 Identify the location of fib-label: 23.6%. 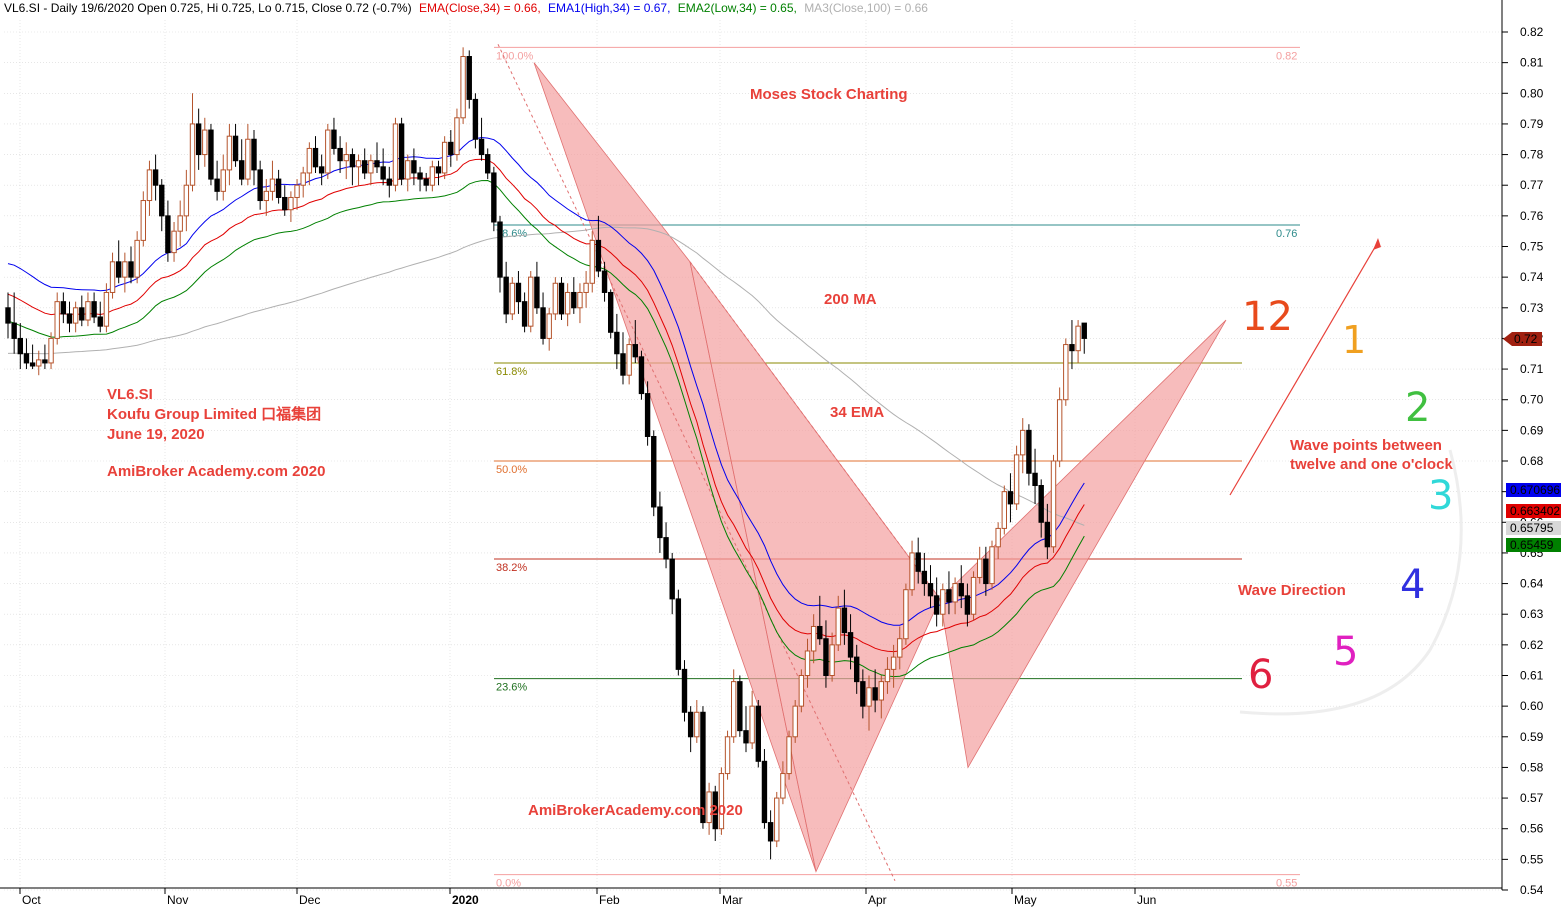
(511, 688).